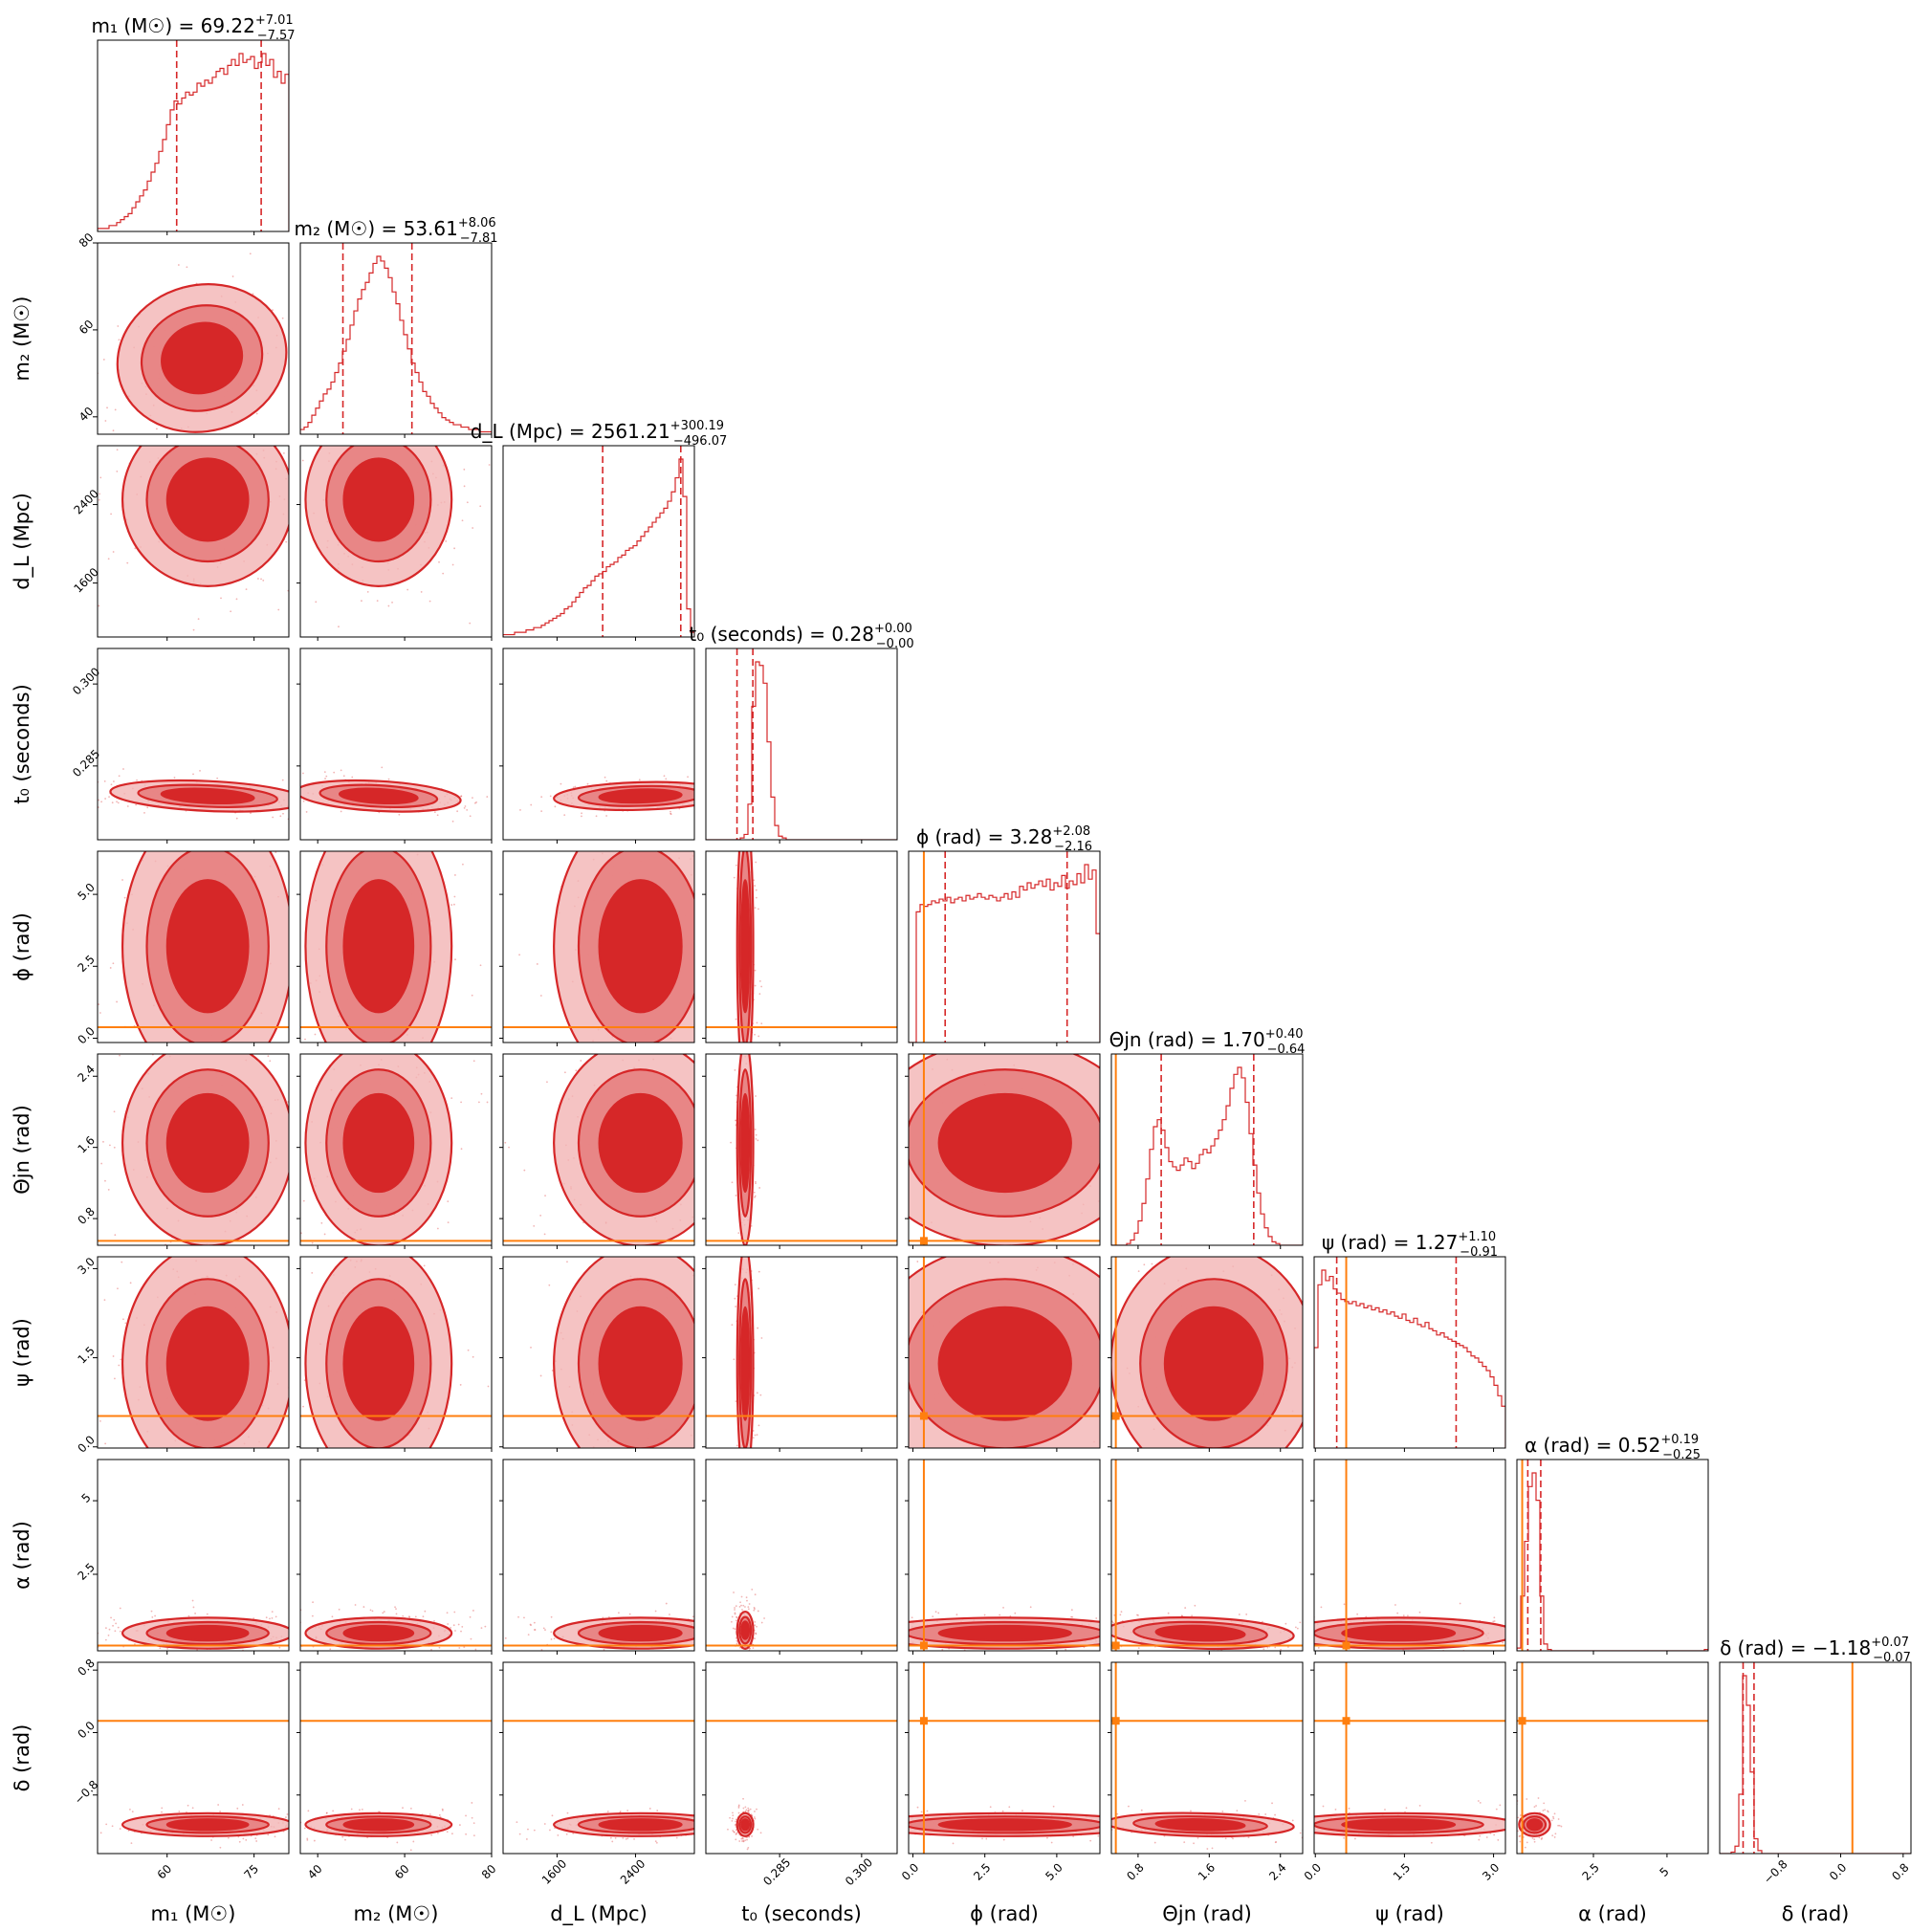 The height and width of the screenshot is (1932, 1932). I want to click on histogram-theta, so click(1207, 1155).